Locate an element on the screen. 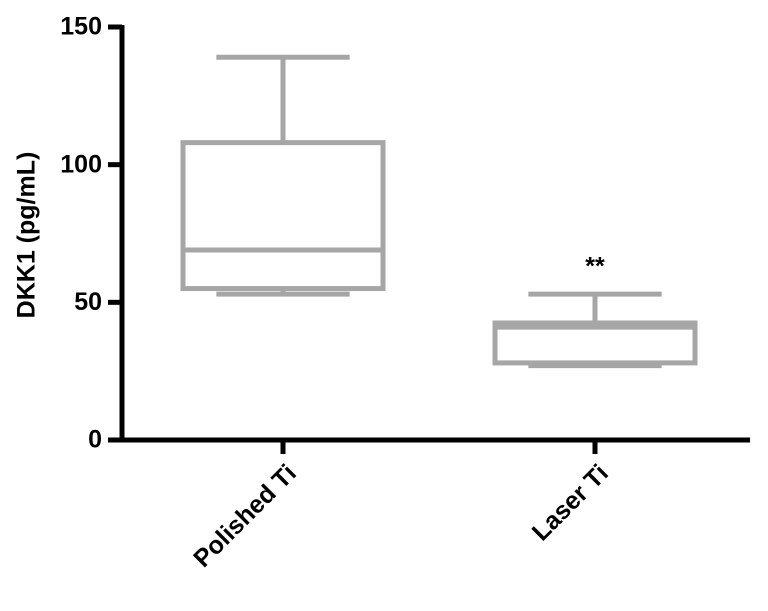 This screenshot has width=768, height=611. y-tick-label: 150 is located at coordinates (81, 27).